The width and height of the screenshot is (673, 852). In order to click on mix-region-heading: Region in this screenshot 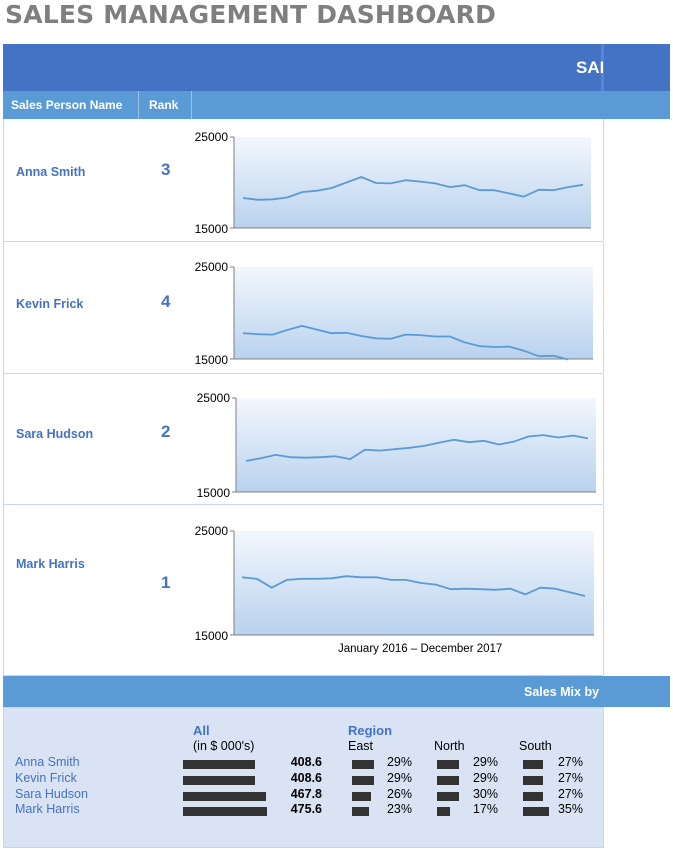, I will do `click(370, 730)`.